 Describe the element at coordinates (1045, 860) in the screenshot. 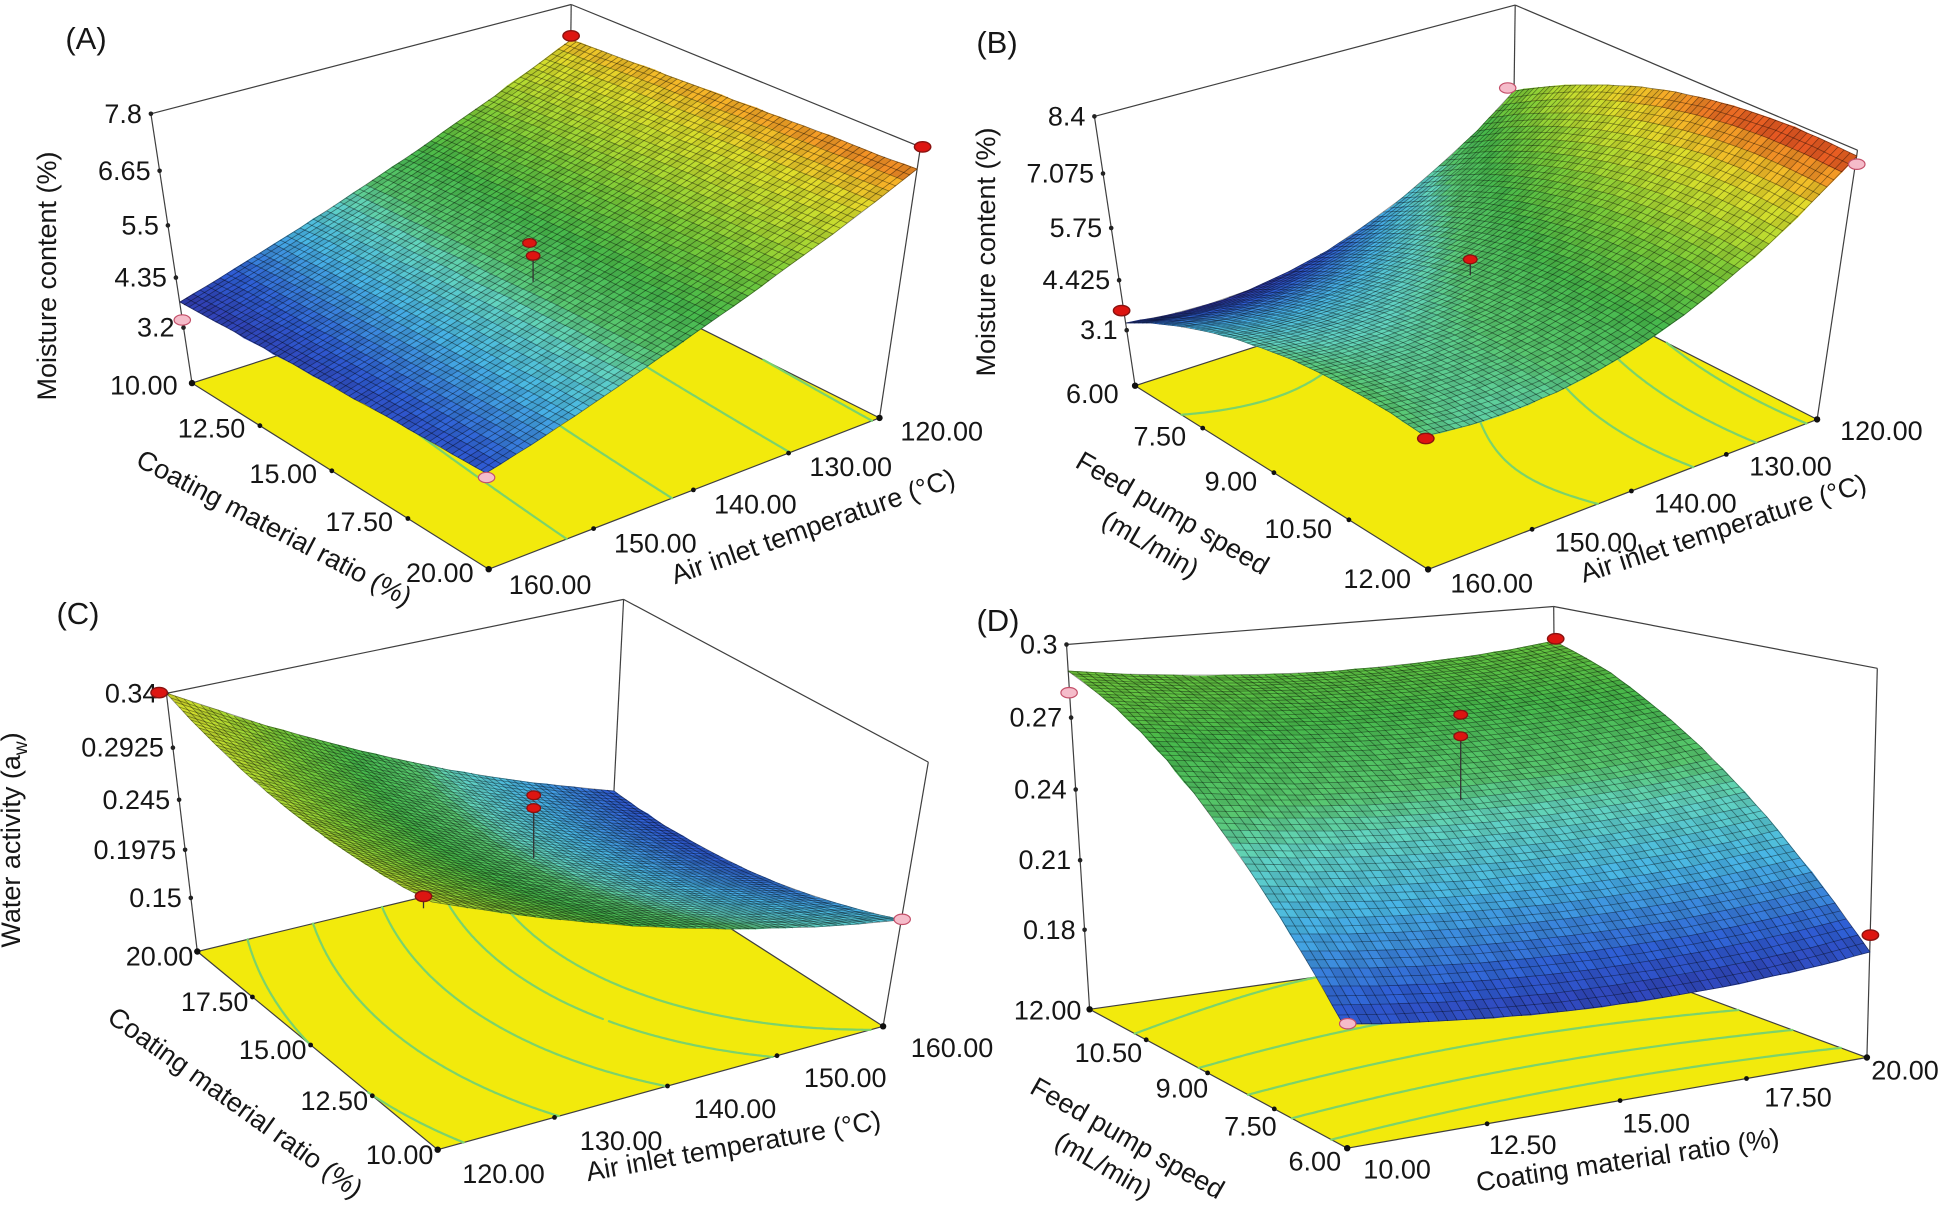

I see `svg-text: 0.21` at that location.